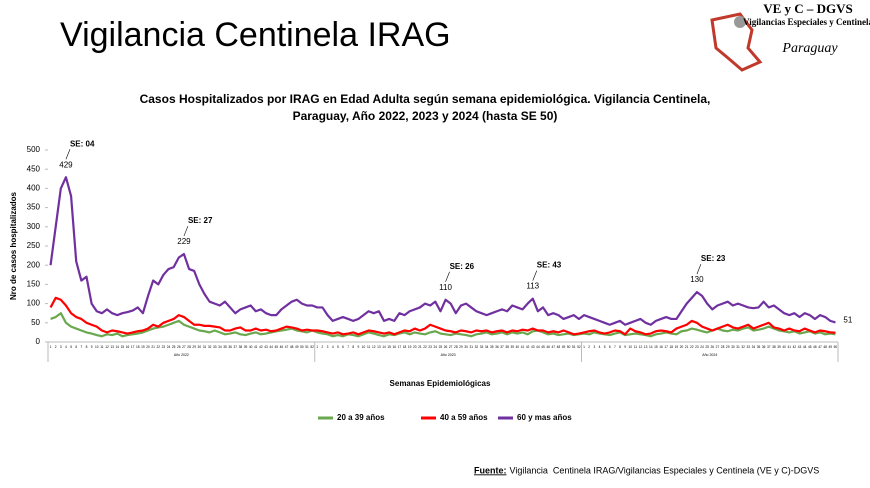 This screenshot has width=870, height=488. What do you see at coordinates (806, 22) in the screenshot?
I see `logo-subtitle: Vigilancias Especiales y Centinela` at bounding box center [806, 22].